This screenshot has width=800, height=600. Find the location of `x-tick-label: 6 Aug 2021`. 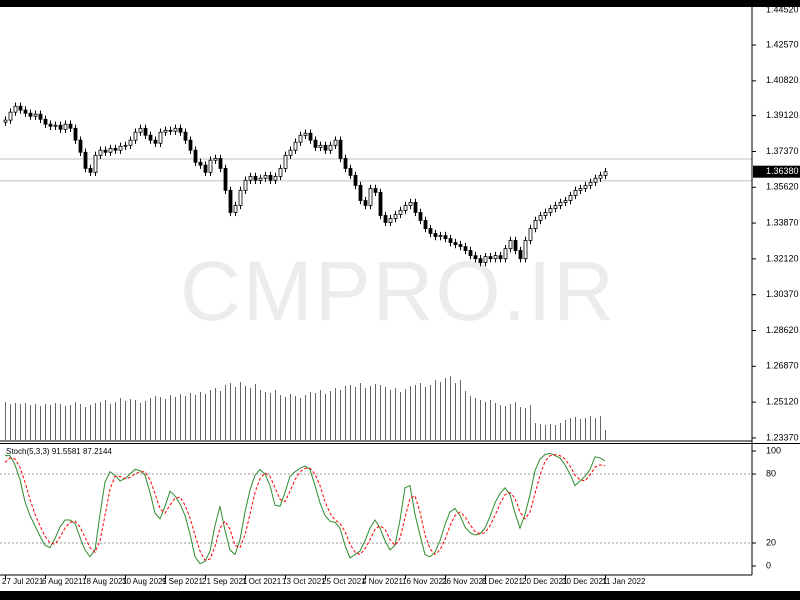

x-tick-label: 6 Aug 2021 is located at coordinates (62, 581).